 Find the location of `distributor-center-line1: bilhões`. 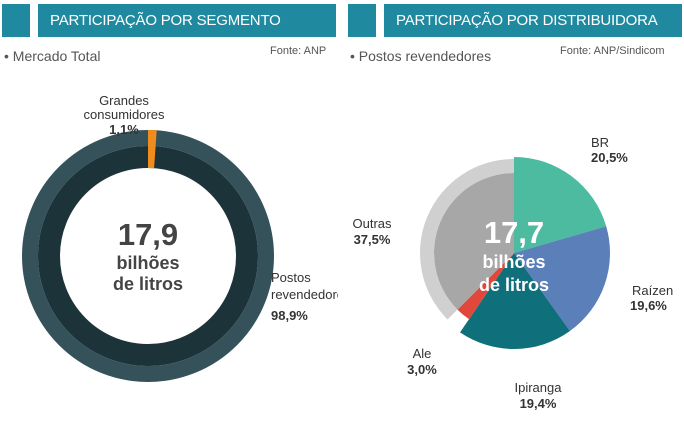

distributor-center-line1: bilhões is located at coordinates (513, 262).